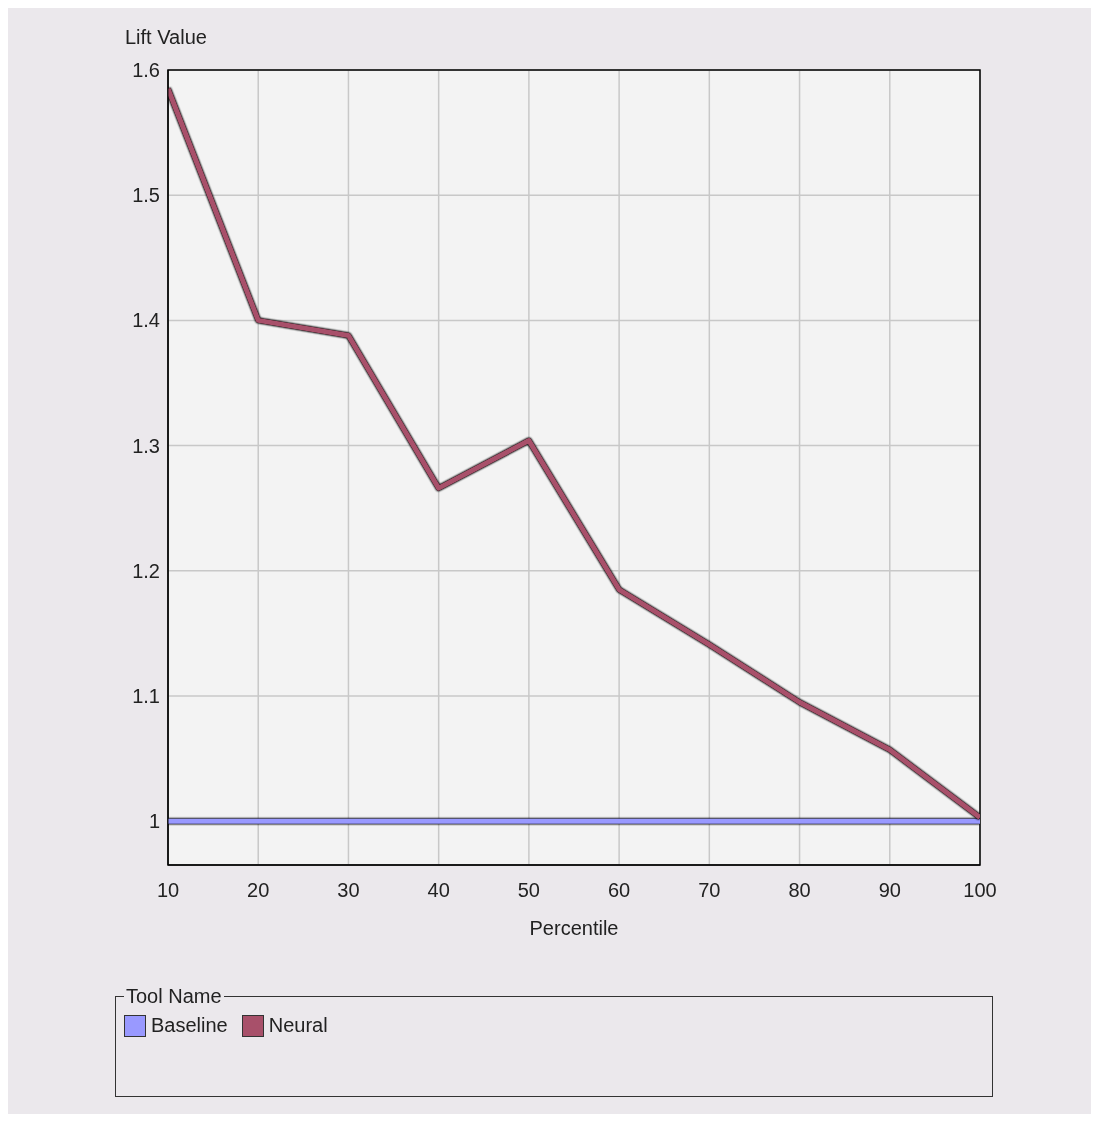 The height and width of the screenshot is (1122, 1099). I want to click on x-tick-label: 80, so click(799, 890).